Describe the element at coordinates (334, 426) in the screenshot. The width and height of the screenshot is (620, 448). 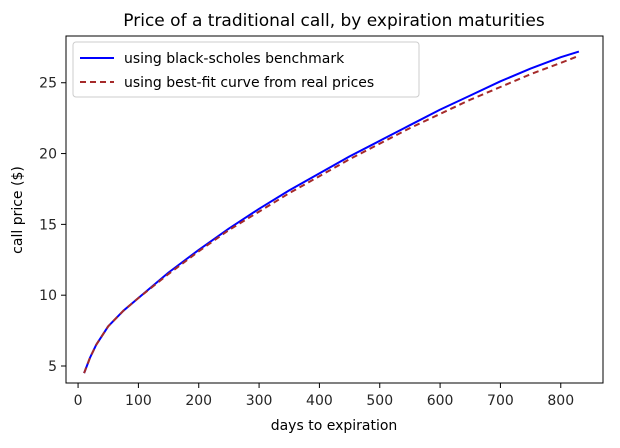
I see `x-axis-label: days to expiration` at that location.